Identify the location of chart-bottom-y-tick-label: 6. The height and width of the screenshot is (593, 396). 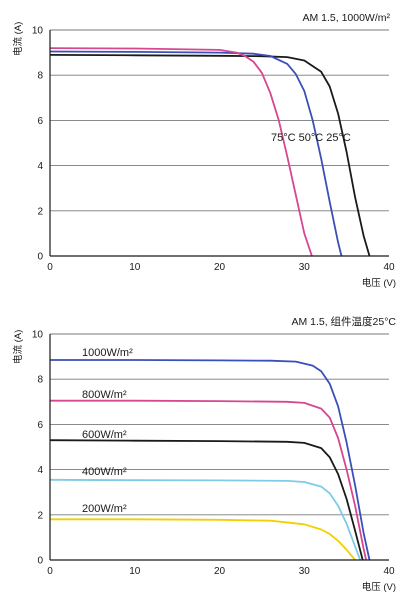
(40, 425).